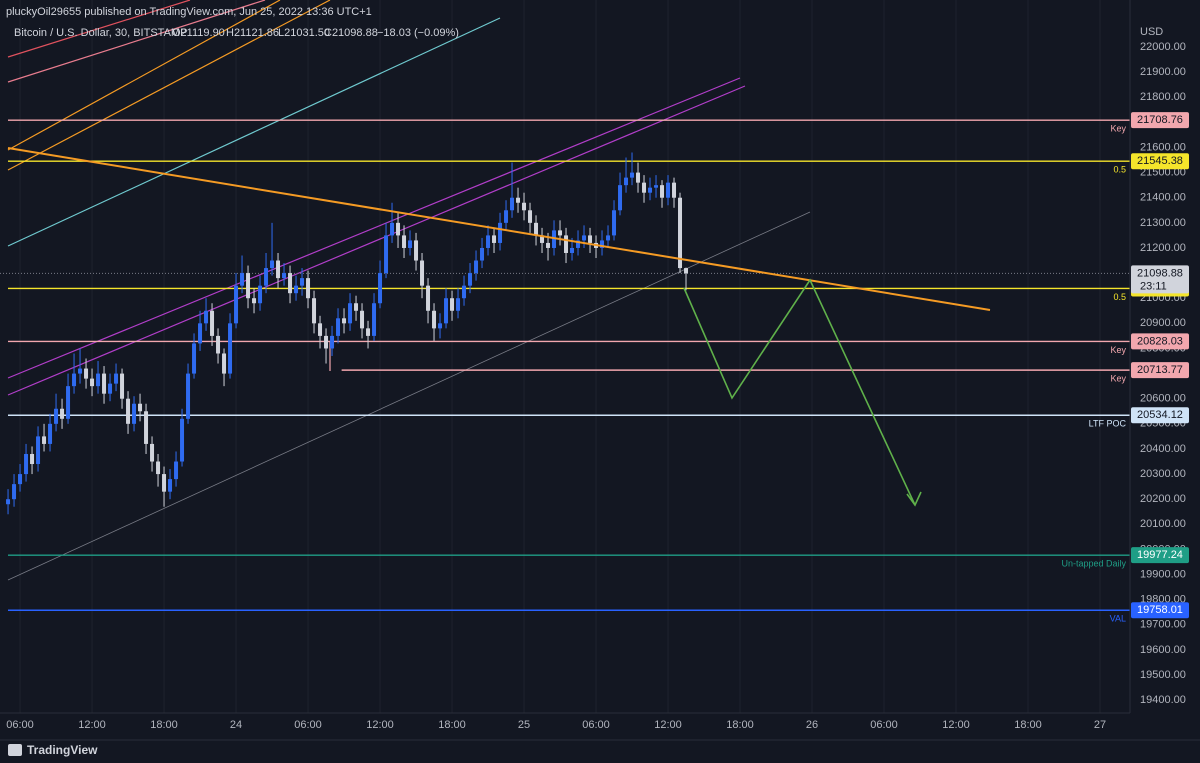 Image resolution: width=1200 pixels, height=763 pixels. Describe the element at coordinates (1163, 72) in the screenshot. I see `y-tick-label: 21900.00` at that location.